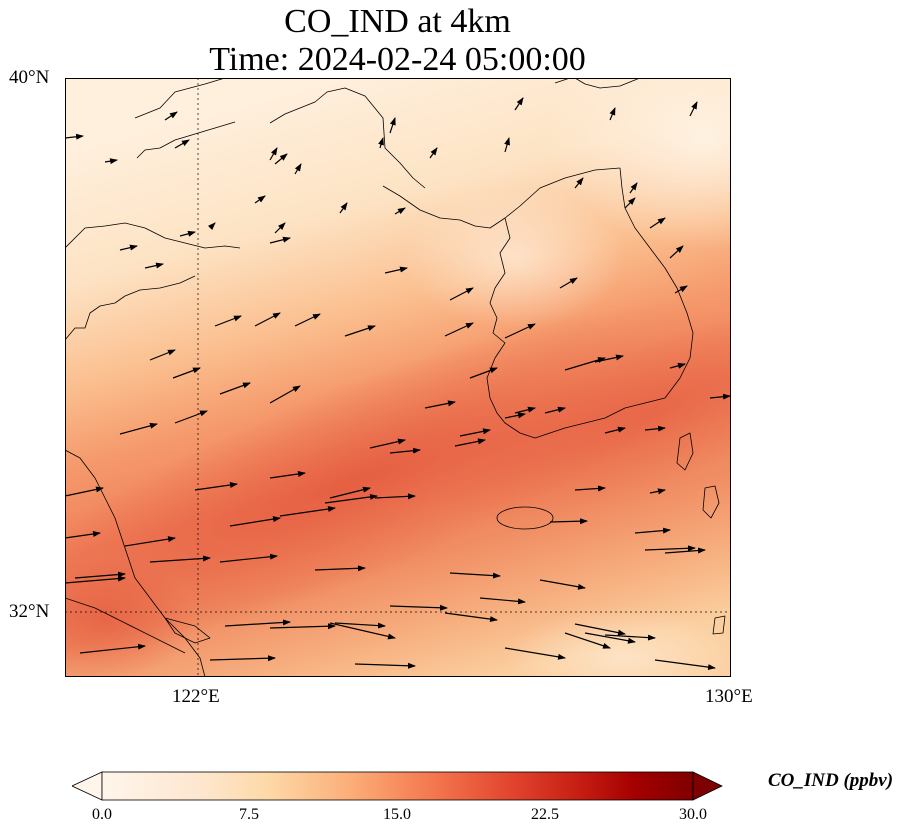  I want to click on colorbar-tick-2: 15.0, so click(397, 814).